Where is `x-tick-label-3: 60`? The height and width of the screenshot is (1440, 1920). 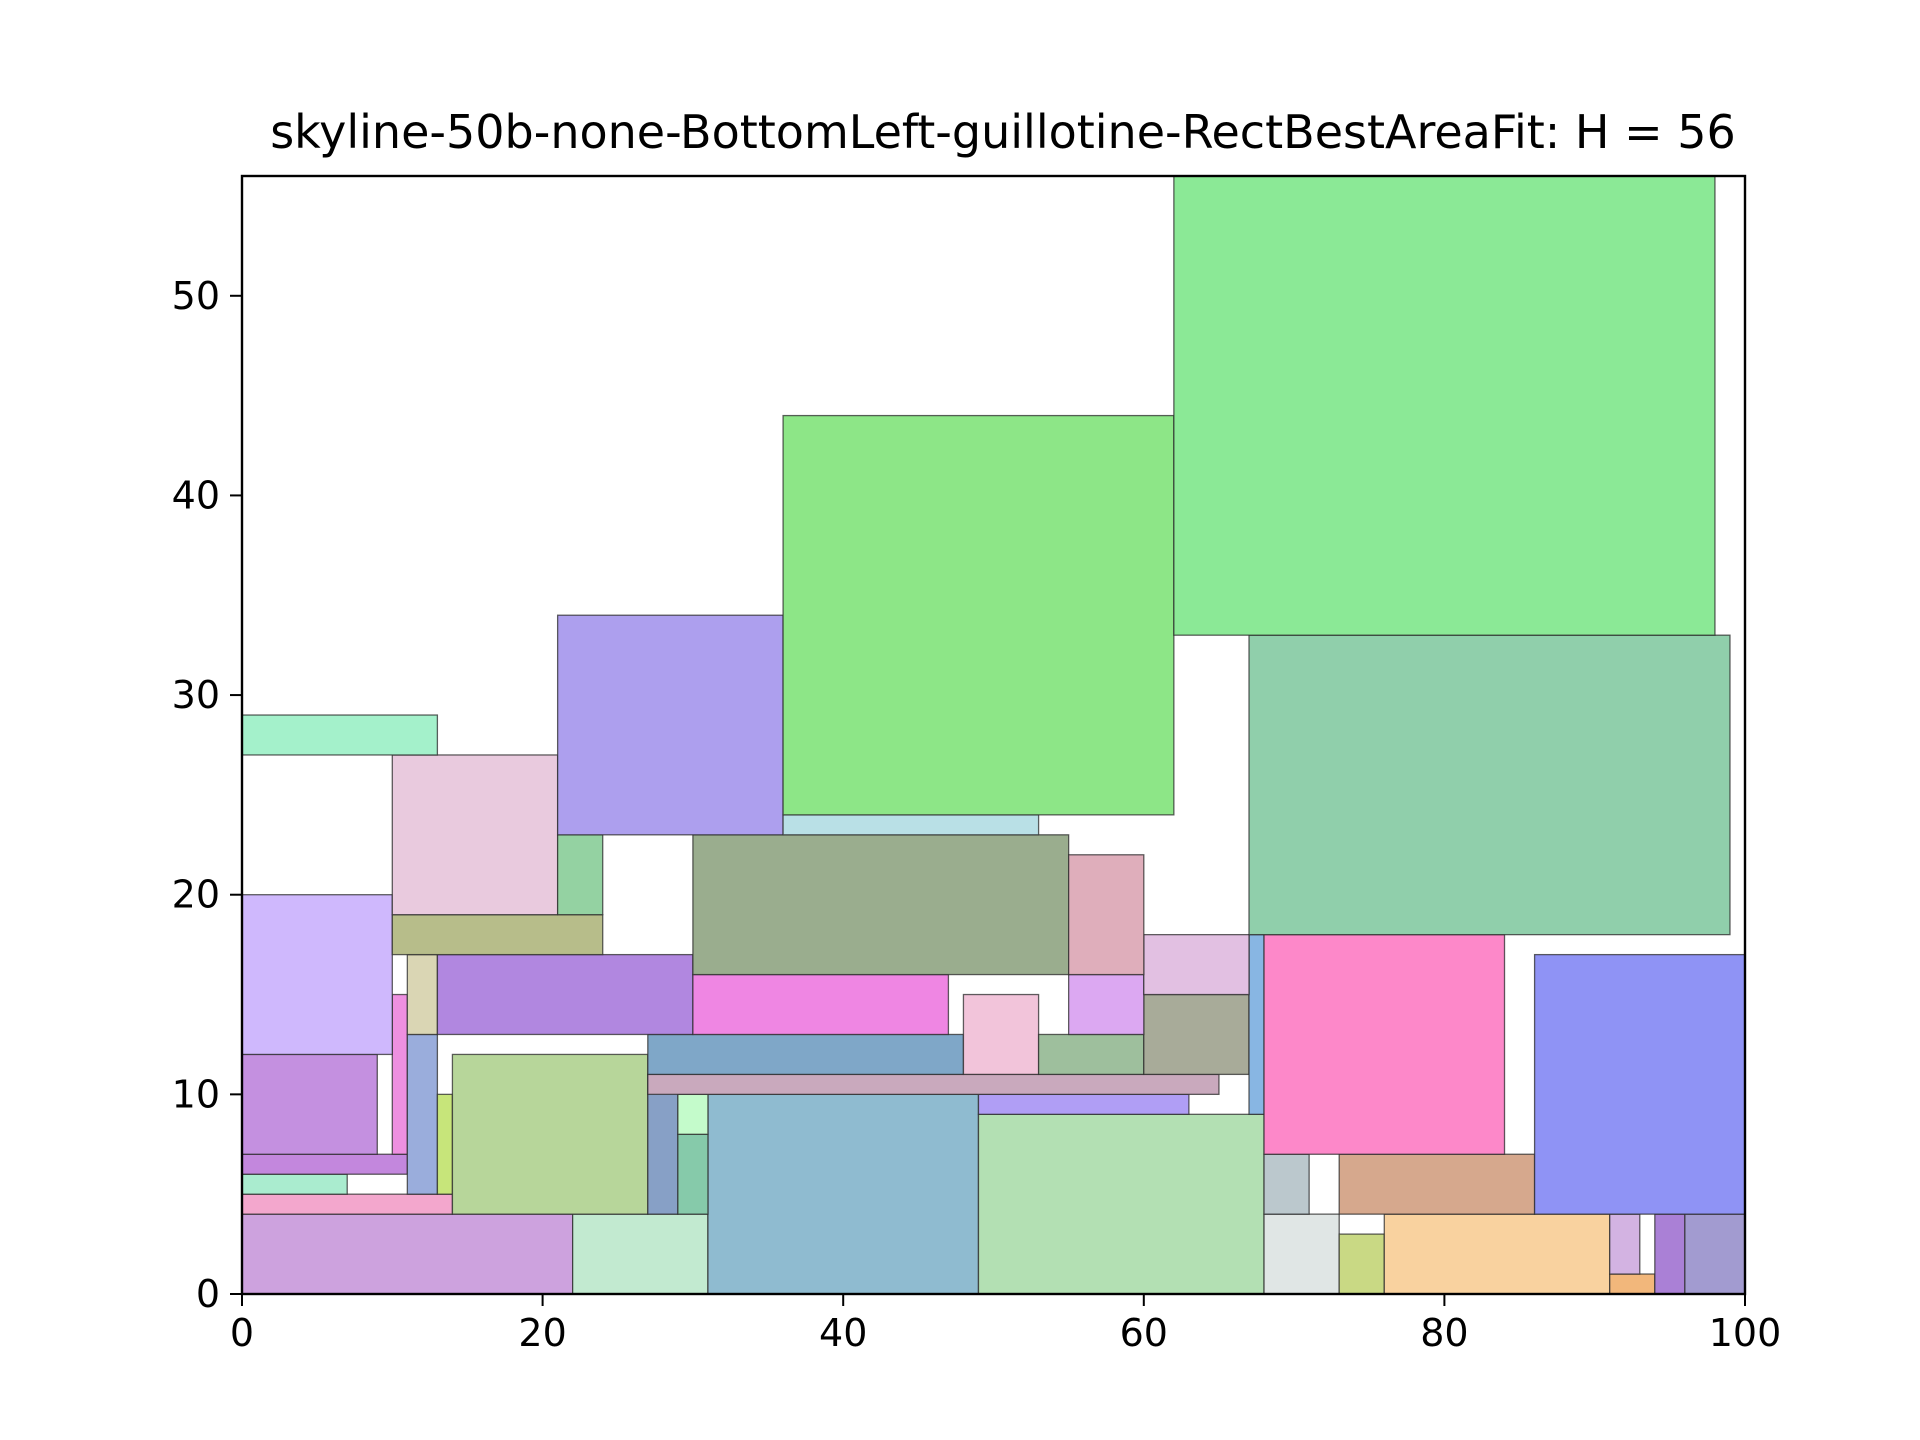 x-tick-label-3: 60 is located at coordinates (1144, 1333).